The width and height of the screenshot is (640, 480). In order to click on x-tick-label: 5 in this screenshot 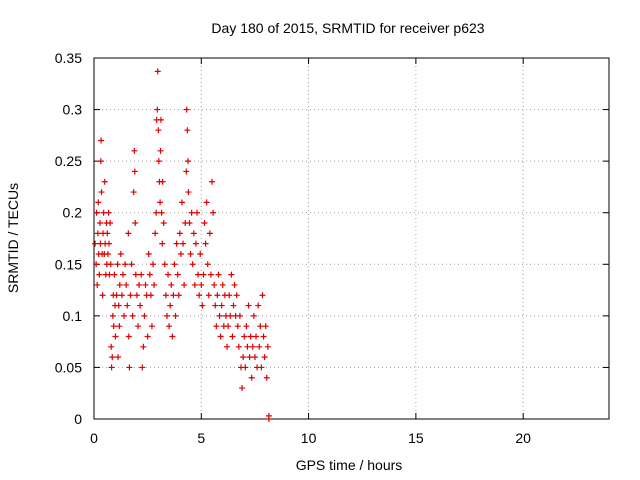, I will do `click(201, 438)`.